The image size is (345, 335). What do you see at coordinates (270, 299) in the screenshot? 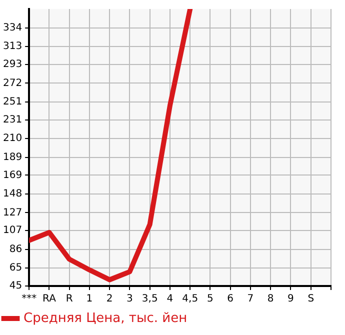
I see `x-tick-label: 8` at bounding box center [270, 299].